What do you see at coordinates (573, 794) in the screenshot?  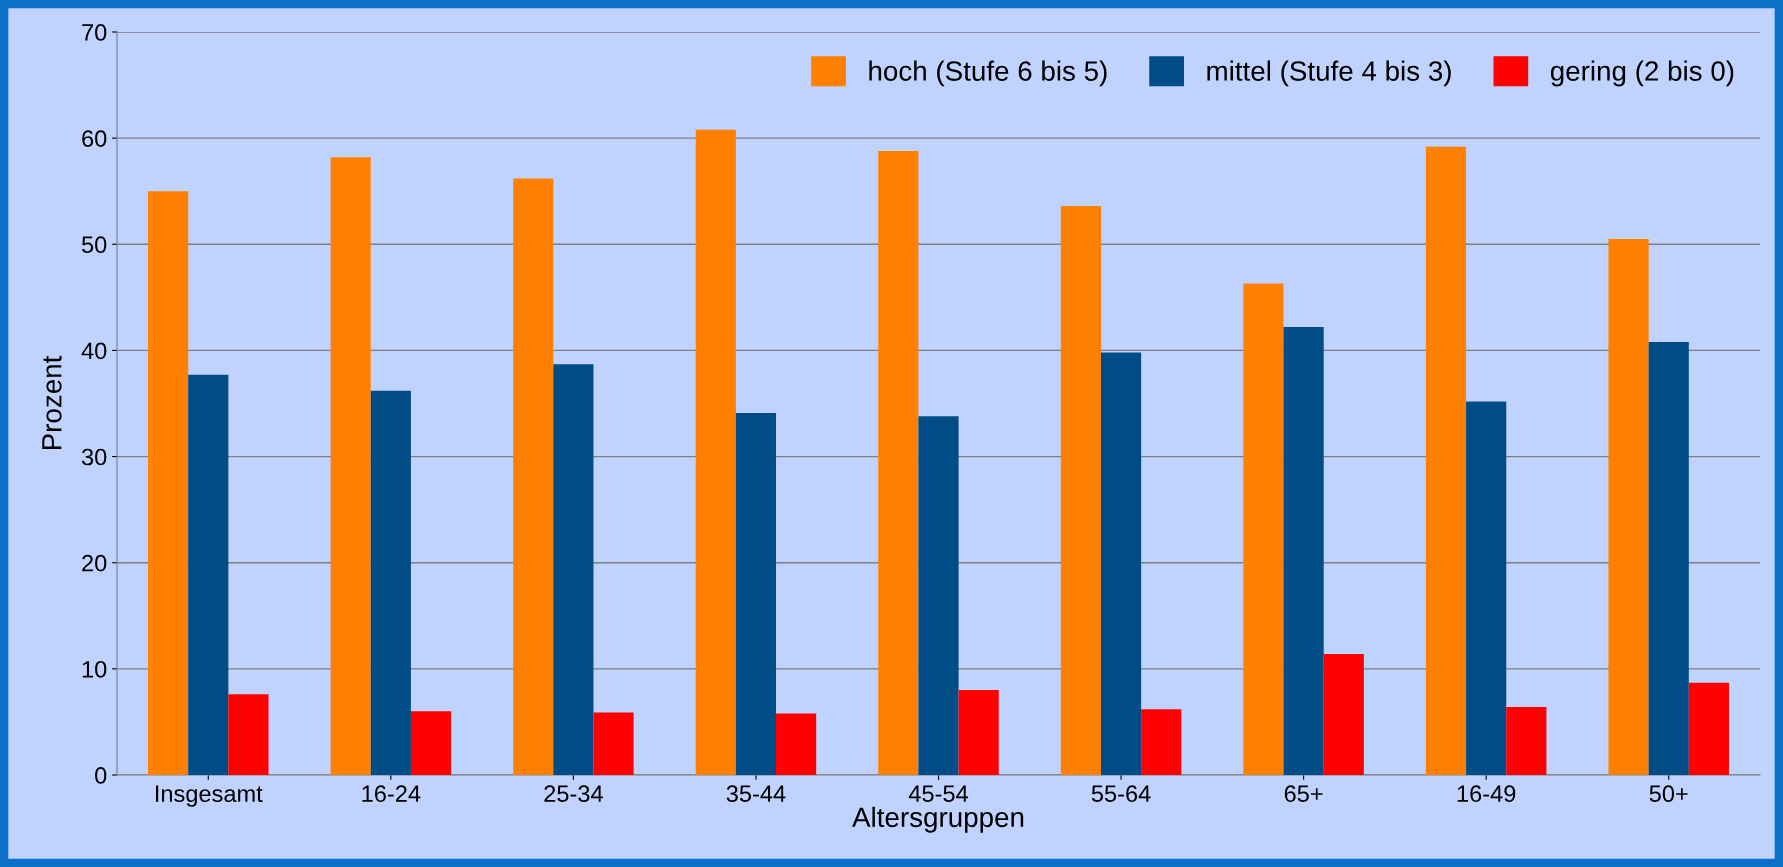 I see `x-tick-label: 25-34` at bounding box center [573, 794].